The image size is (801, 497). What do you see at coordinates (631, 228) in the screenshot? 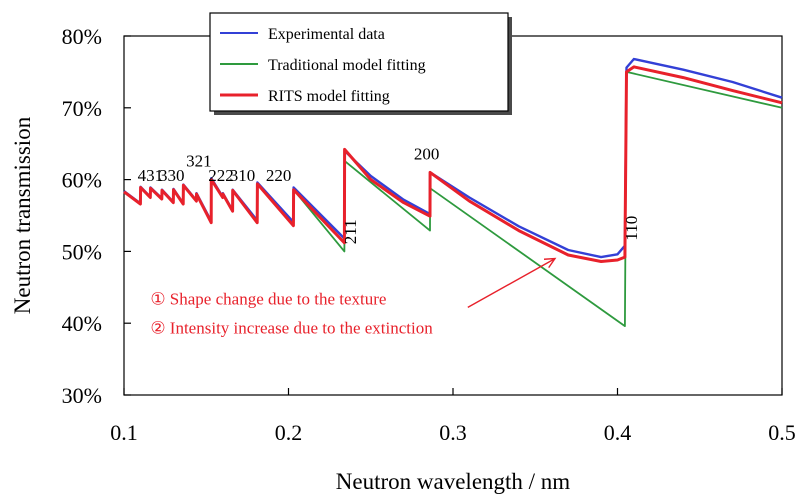
I see `peak-label: 110` at bounding box center [631, 228].